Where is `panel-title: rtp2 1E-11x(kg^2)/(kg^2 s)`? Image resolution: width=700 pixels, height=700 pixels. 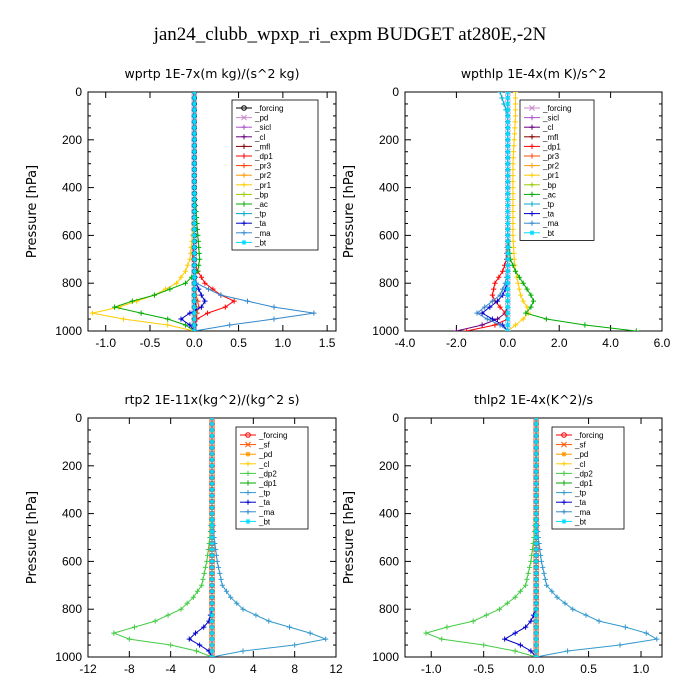 panel-title: rtp2 1E-11x(kg^2)/(kg^2 s) is located at coordinates (212, 399).